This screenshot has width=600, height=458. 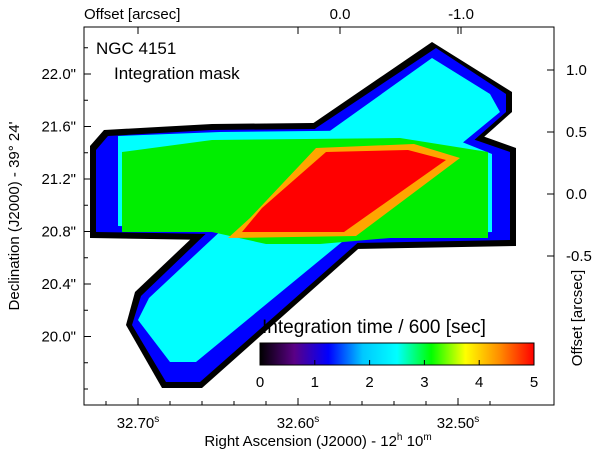 What do you see at coordinates (369, 382) in the screenshot?
I see `colorbar-tick-label-2: 2` at bounding box center [369, 382].